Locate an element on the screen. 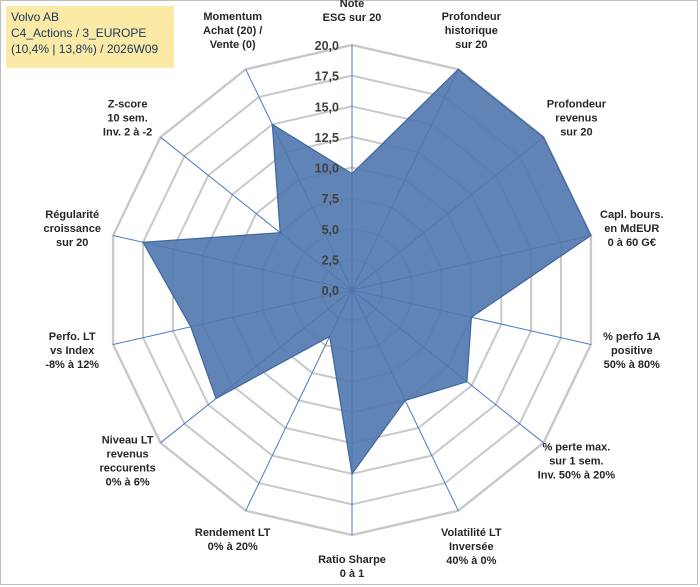 Image resolution: width=700 pixels, height=587 pixels. tick-label: 0,0 is located at coordinates (330, 291).